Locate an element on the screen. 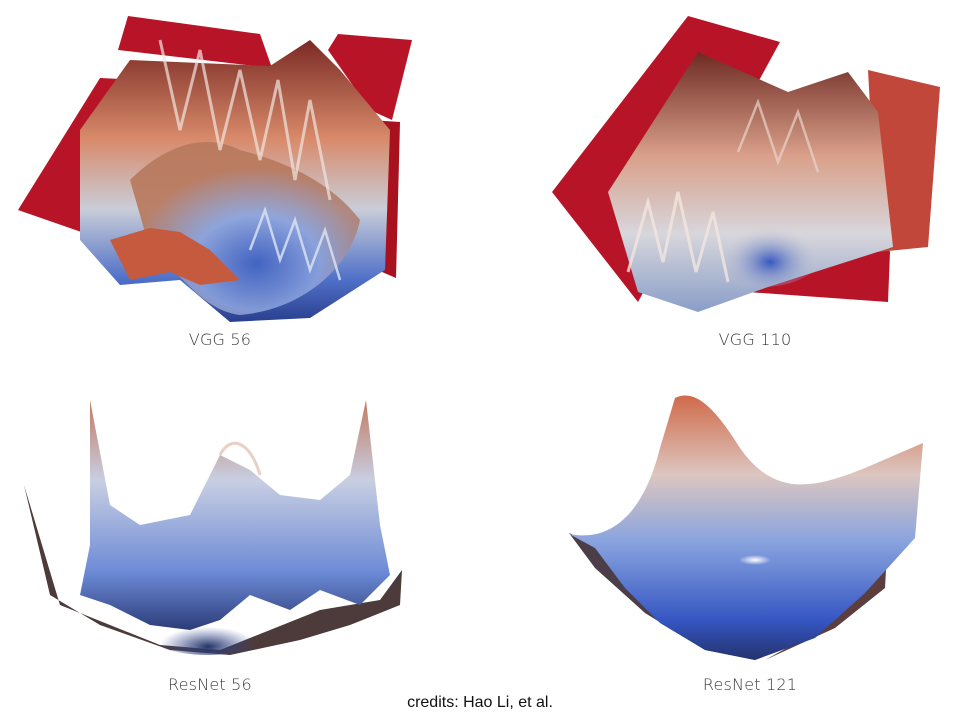 The height and width of the screenshot is (720, 960). vgg56-caption: VGG 56 is located at coordinates (220, 339).